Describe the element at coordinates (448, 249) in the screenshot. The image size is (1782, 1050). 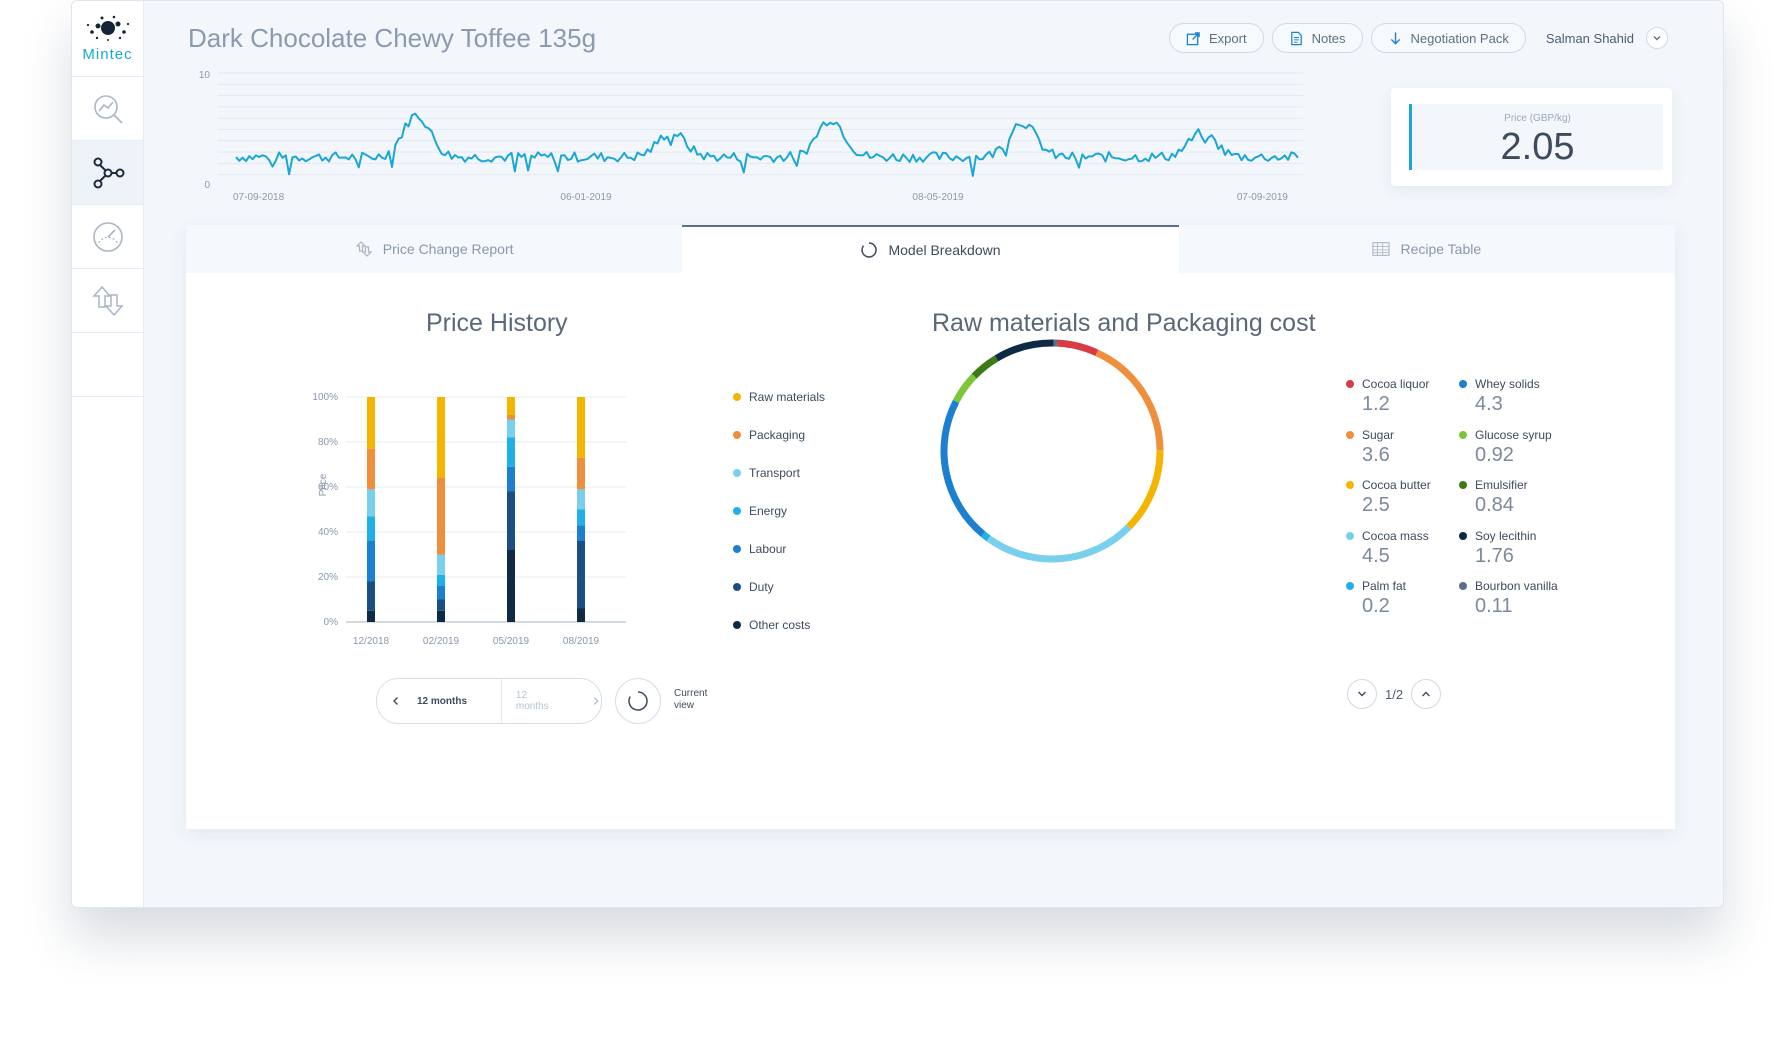
I see `tab-label: Price Change Report` at that location.